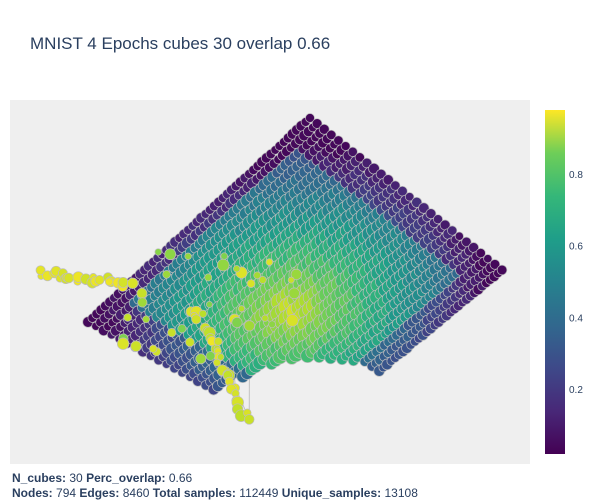 Image resolution: width=600 pixels, height=500 pixels. What do you see at coordinates (126, 478) in the screenshot?
I see `perc-overlap-label: Perc_overlap:` at bounding box center [126, 478].